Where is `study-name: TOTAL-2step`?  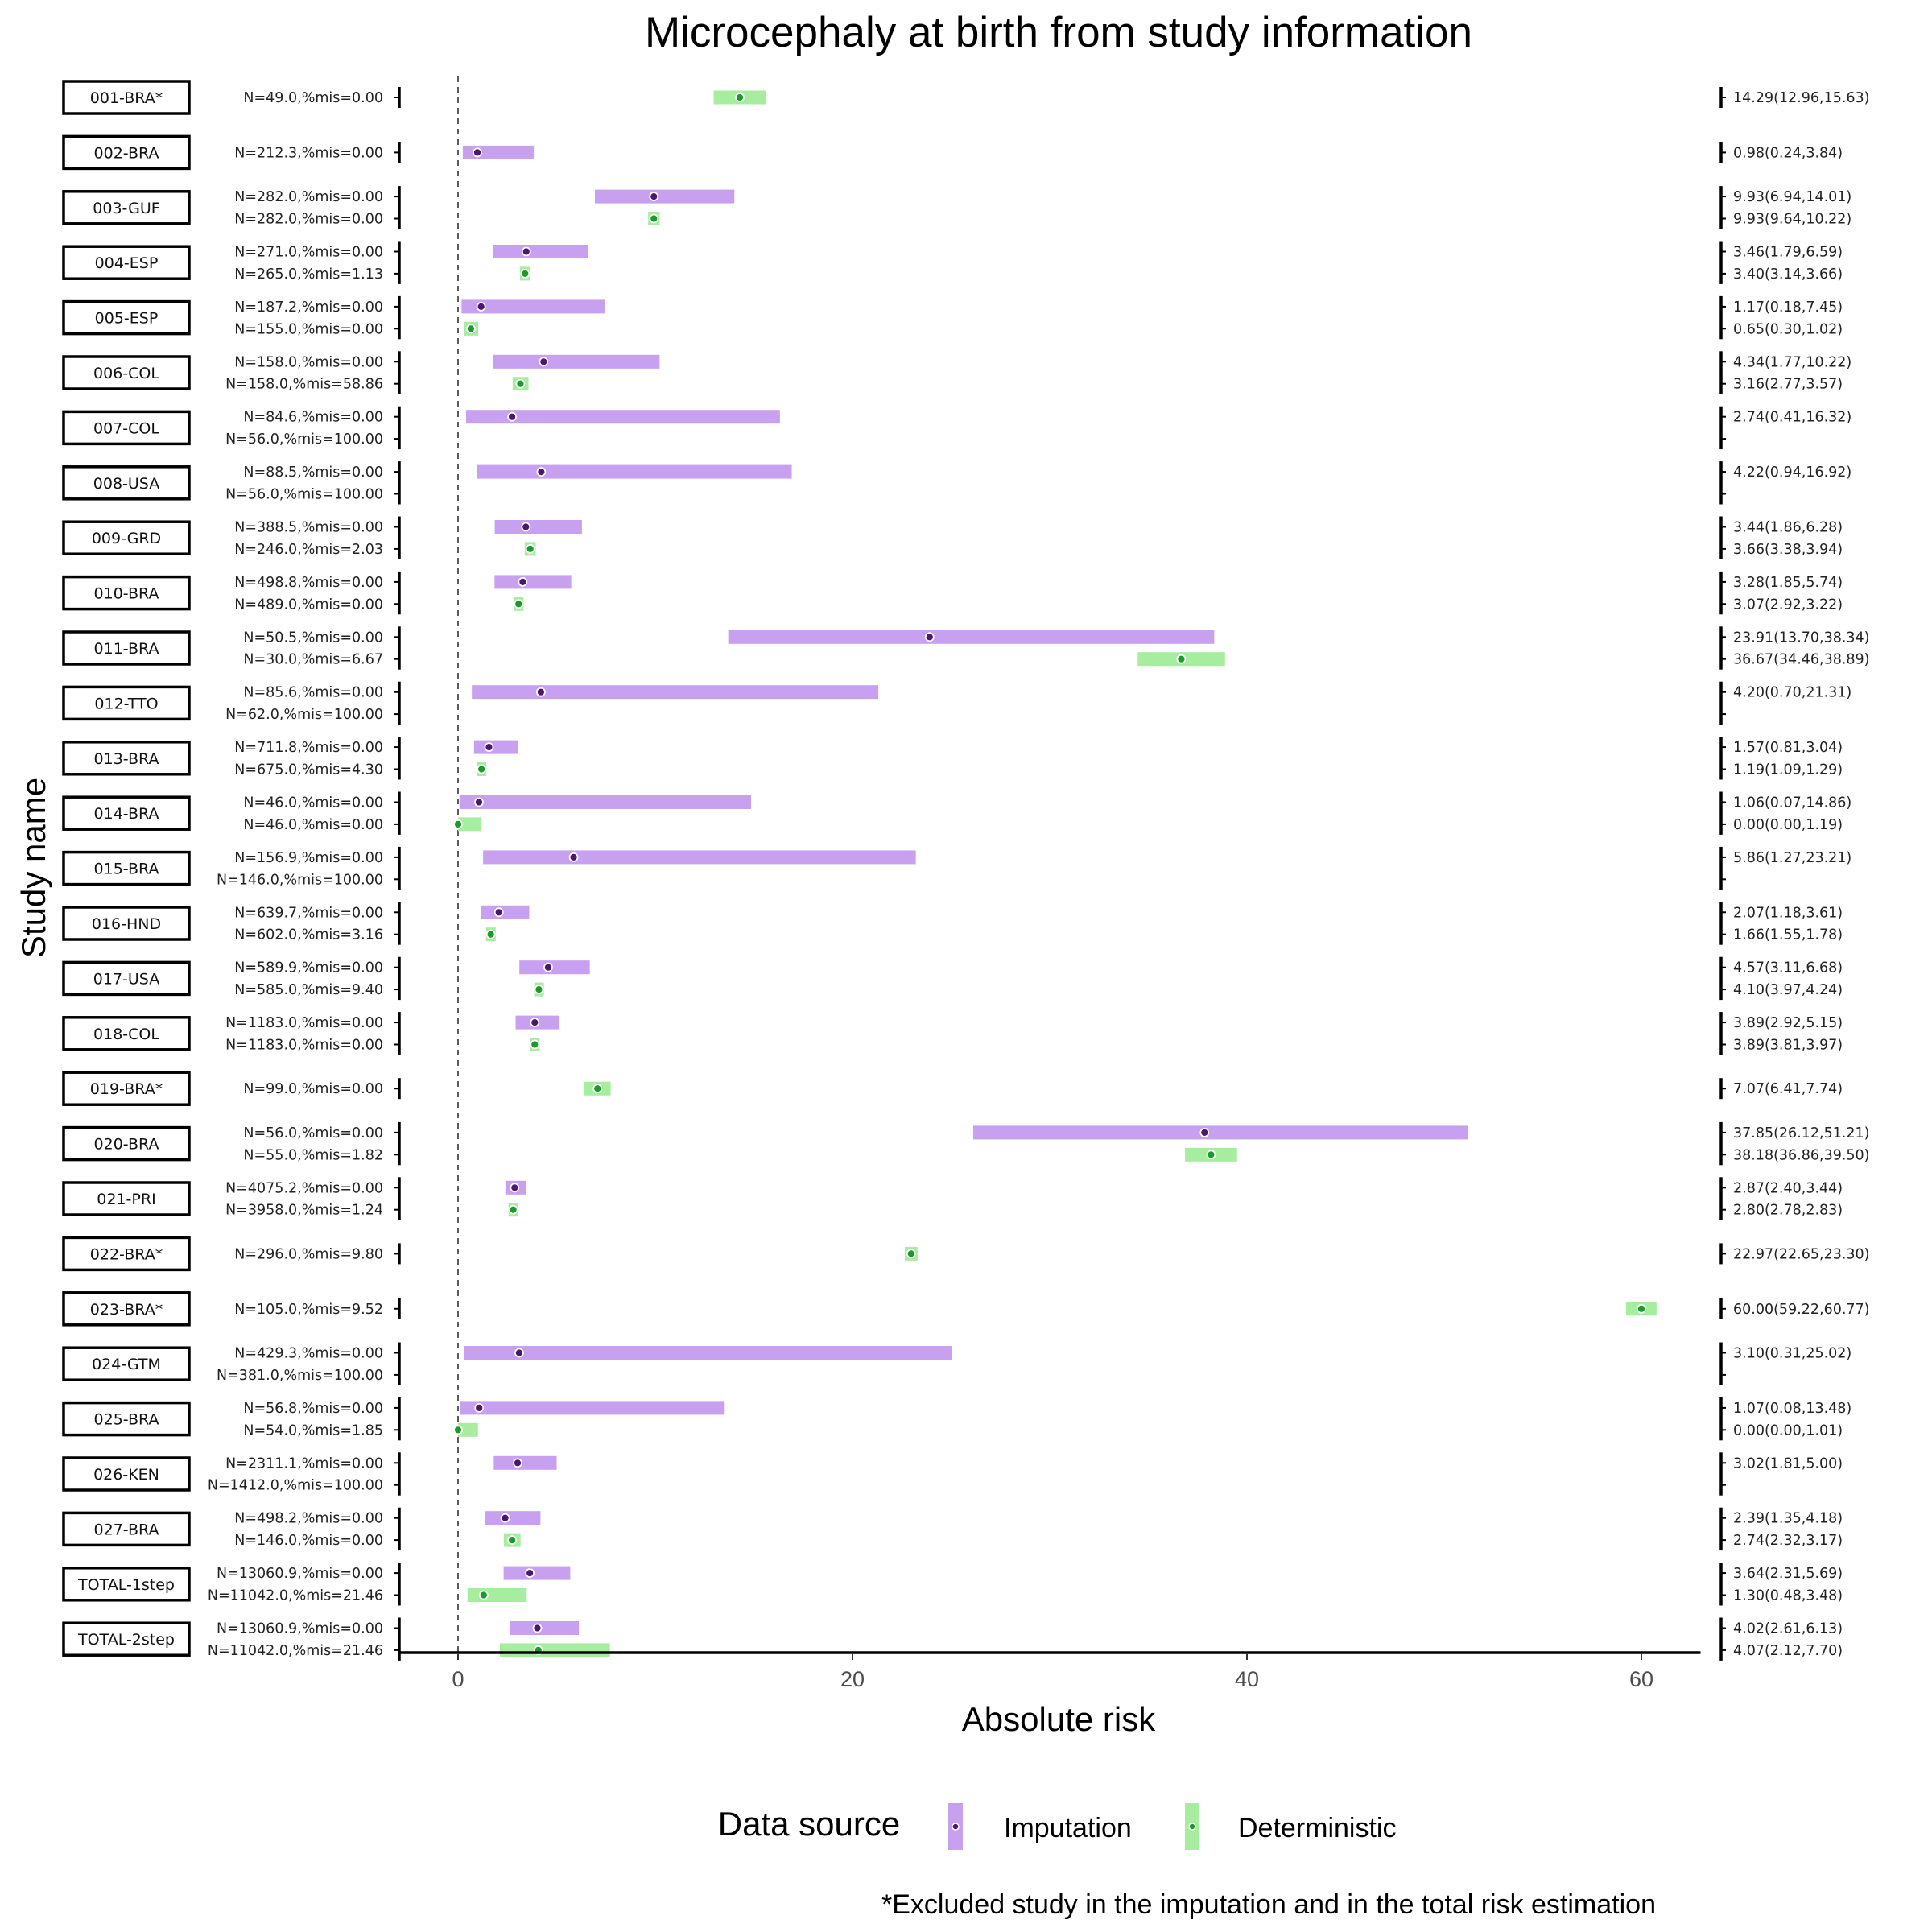
study-name: TOTAL-2step is located at coordinates (126, 1640).